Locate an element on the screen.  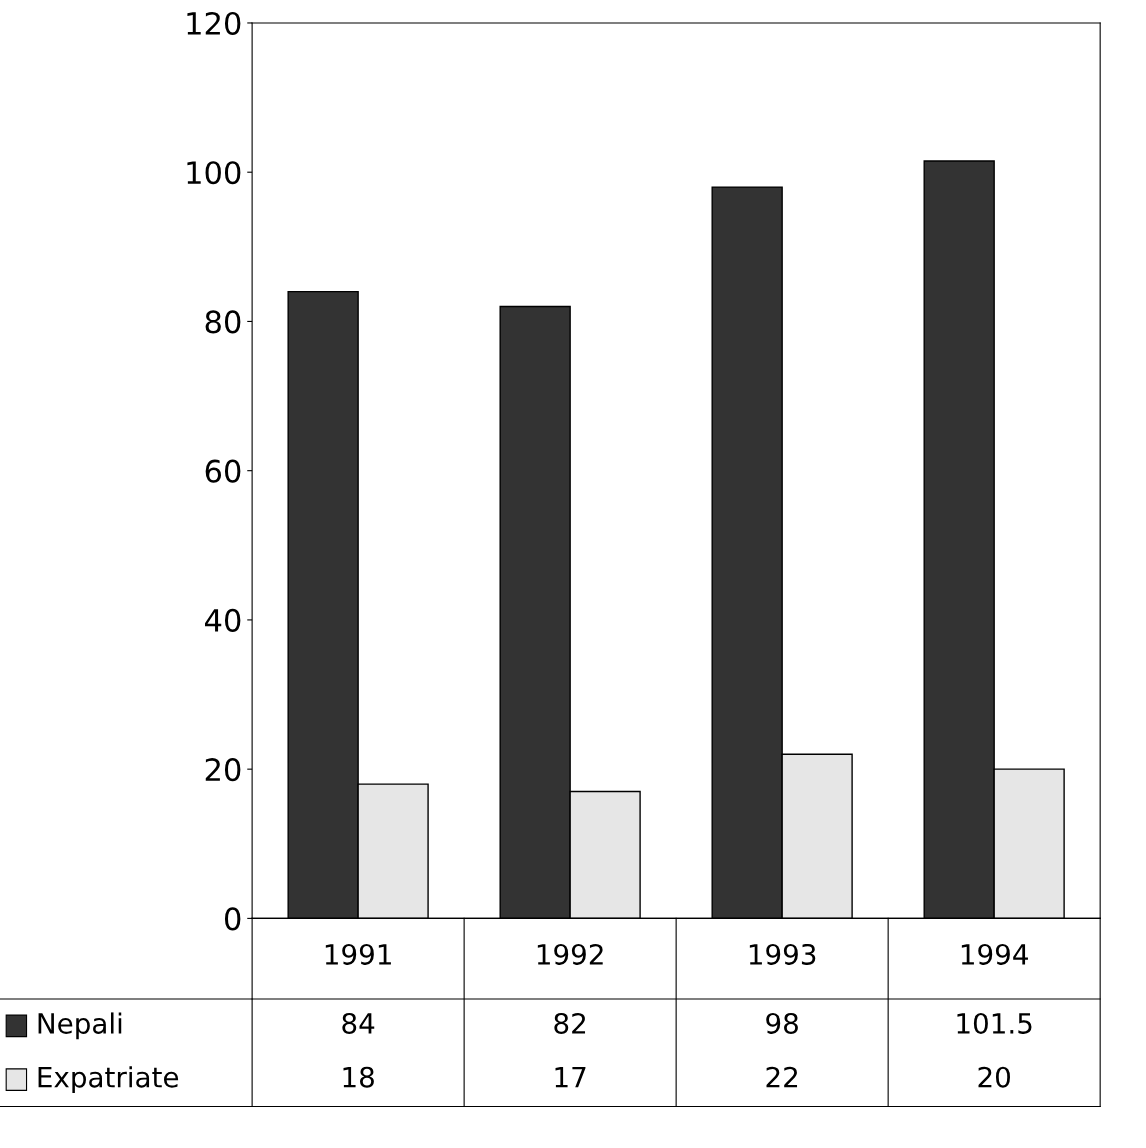
x-tick-label: 1992 is located at coordinates (570, 954).